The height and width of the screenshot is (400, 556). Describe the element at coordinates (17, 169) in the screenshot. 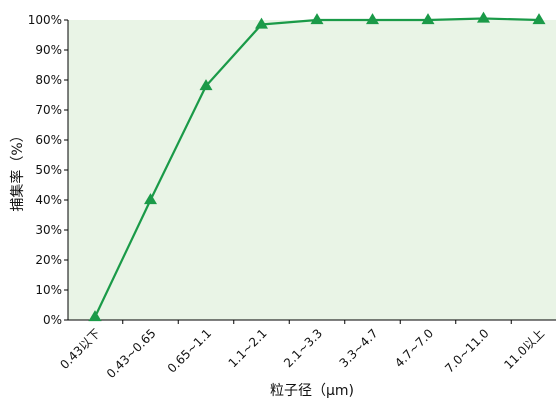

I see `y-axis-title: 捕集率（%）` at that location.